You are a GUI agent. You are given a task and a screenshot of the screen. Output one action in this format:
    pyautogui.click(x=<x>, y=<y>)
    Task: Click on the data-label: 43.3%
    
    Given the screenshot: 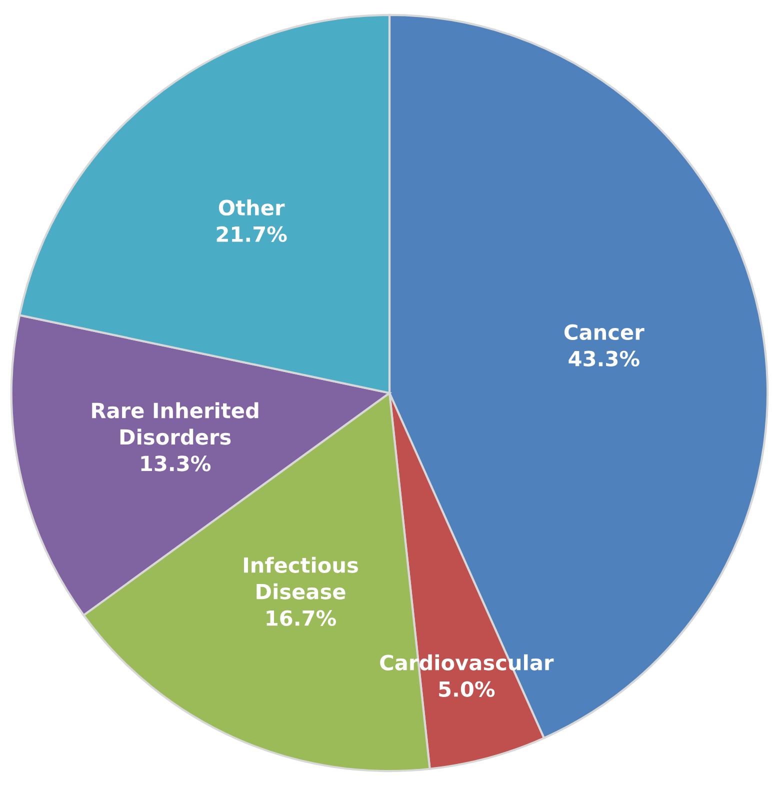 What is the action you would take?
    pyautogui.click(x=604, y=358)
    